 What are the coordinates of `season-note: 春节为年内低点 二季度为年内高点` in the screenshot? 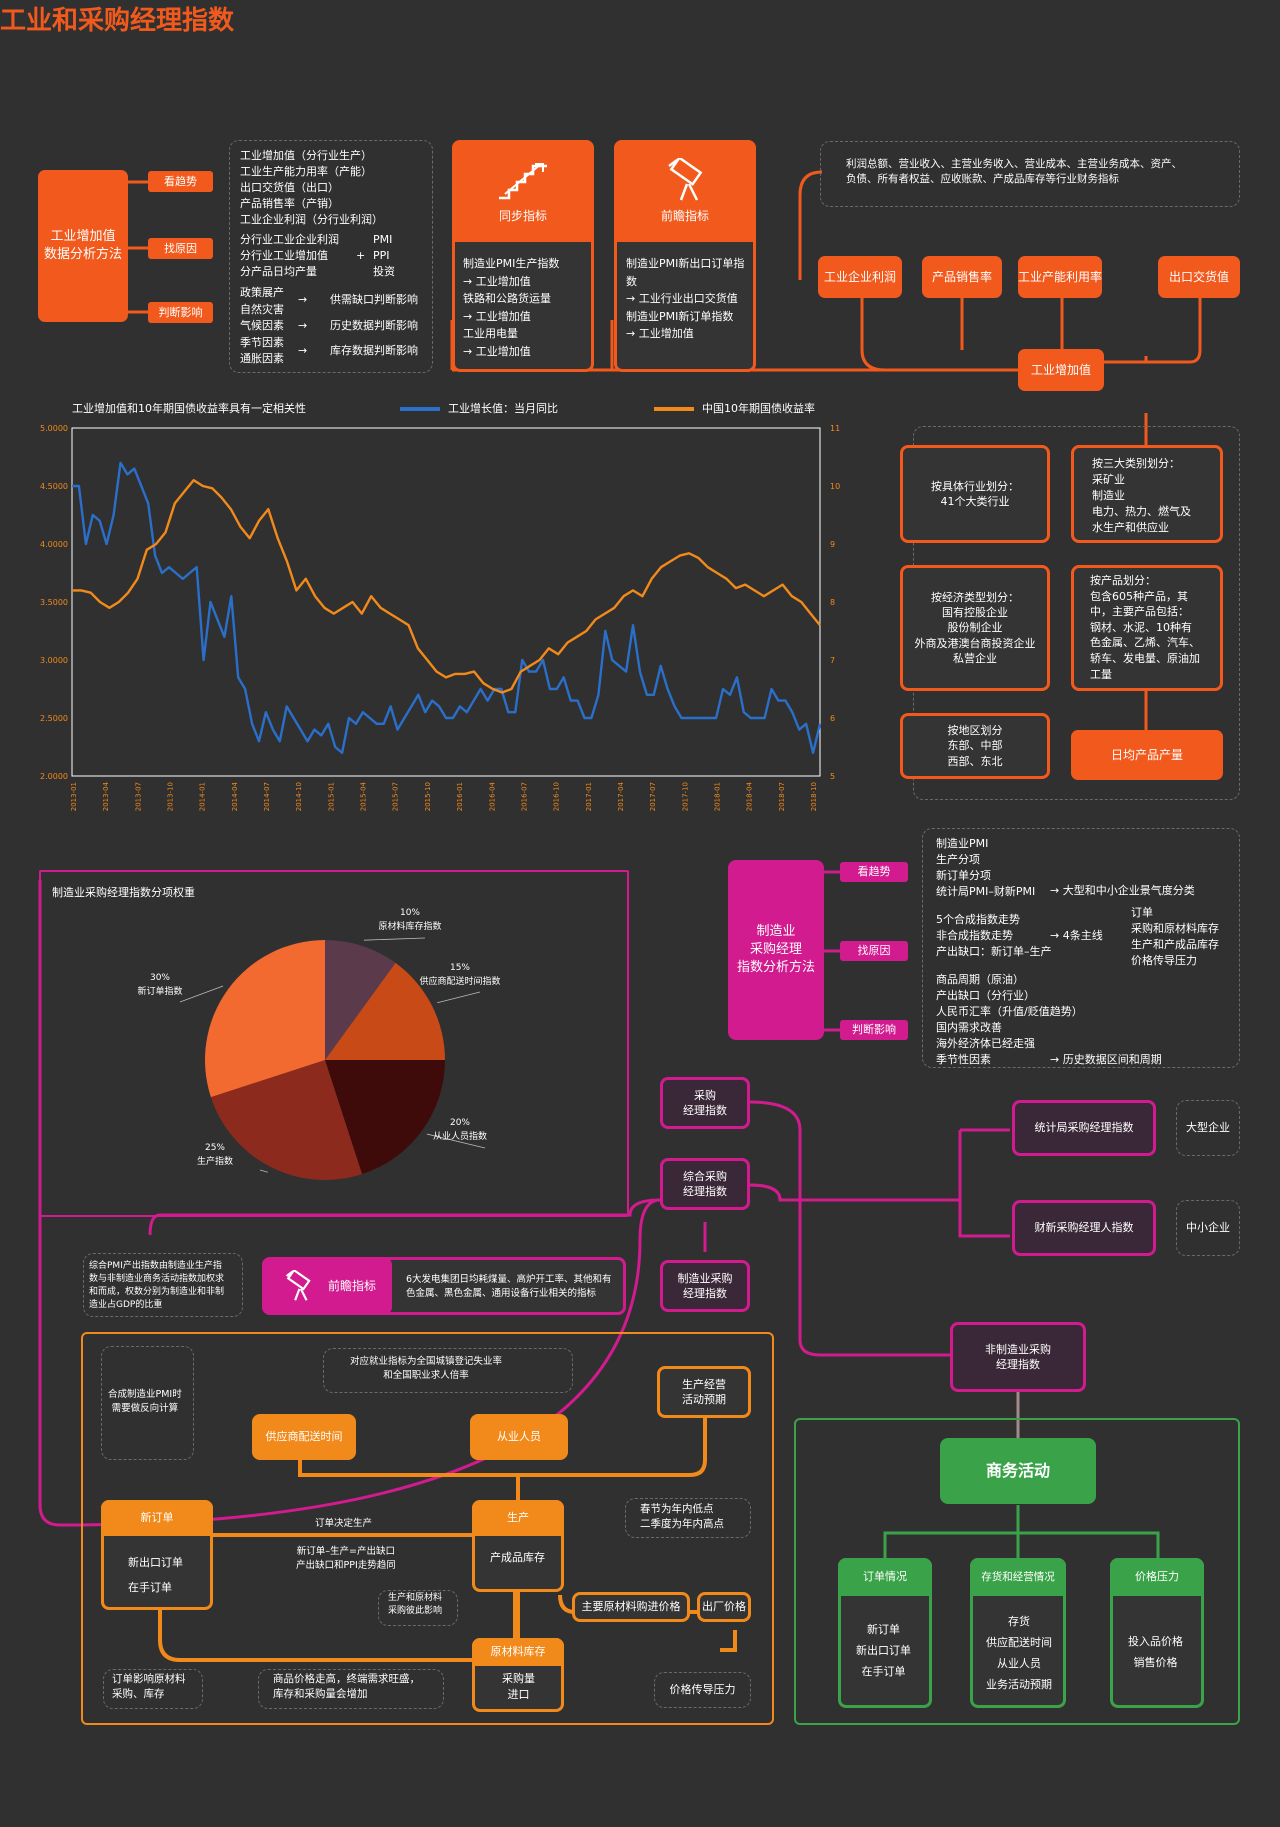 It's located at (682, 1517).